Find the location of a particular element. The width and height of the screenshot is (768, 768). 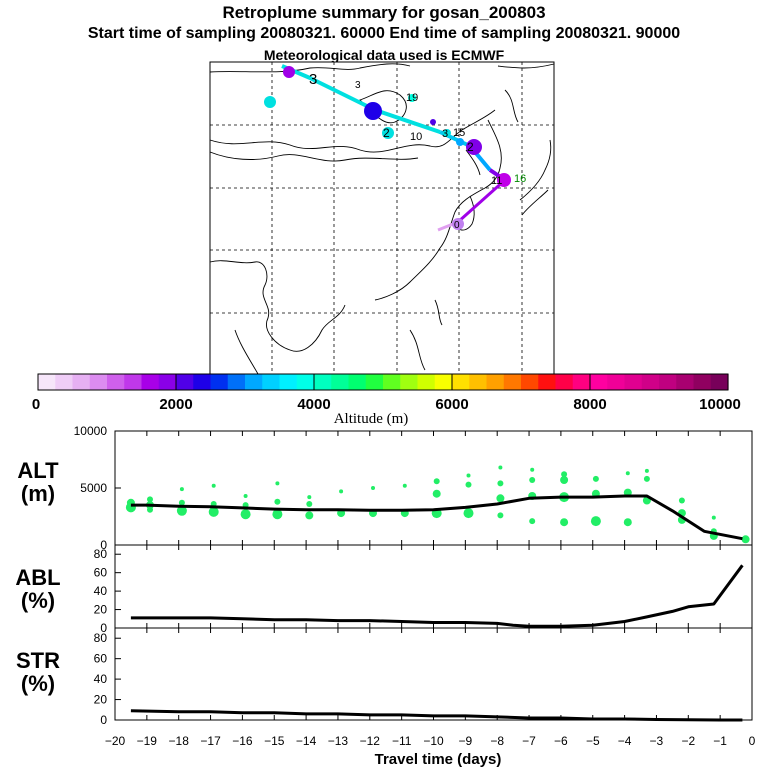

map-label: 11 is located at coordinates (496, 181).